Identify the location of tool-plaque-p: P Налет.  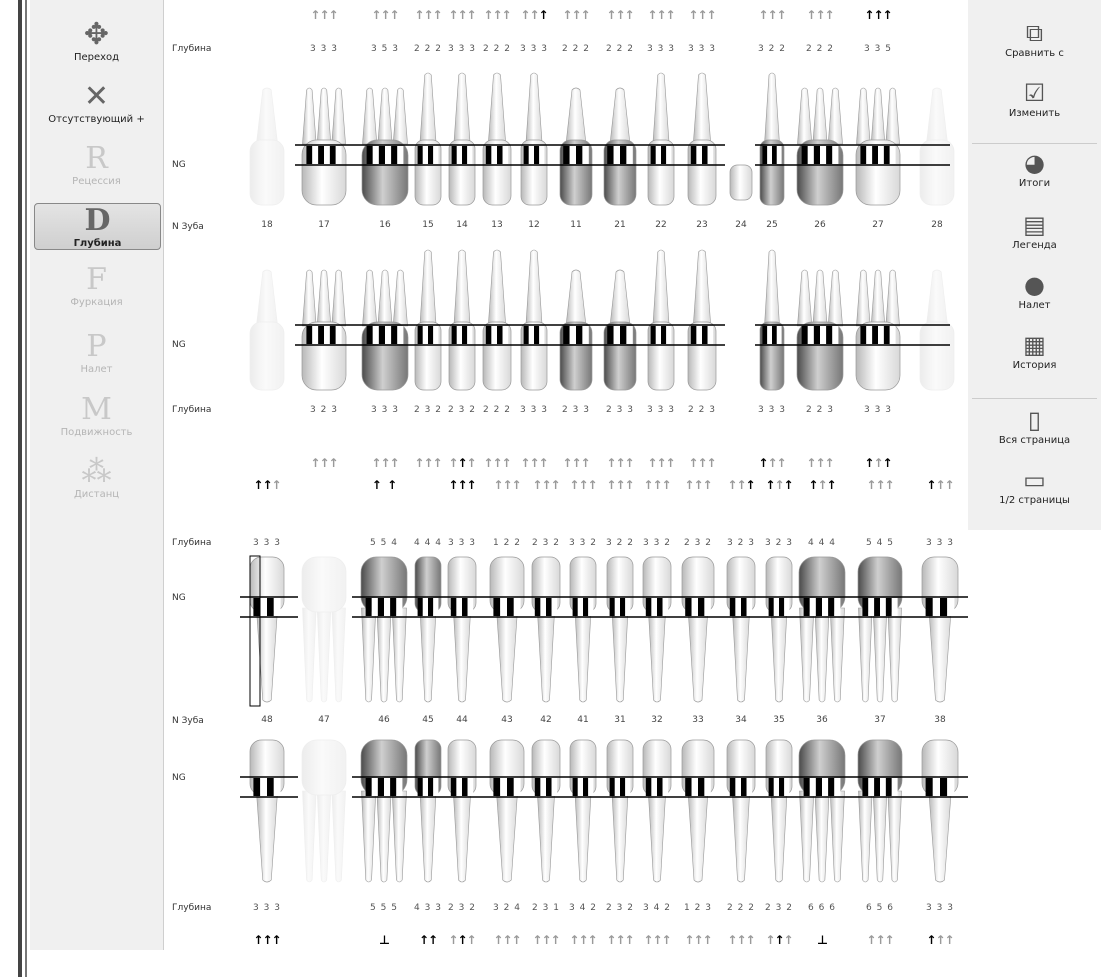
(96, 353).